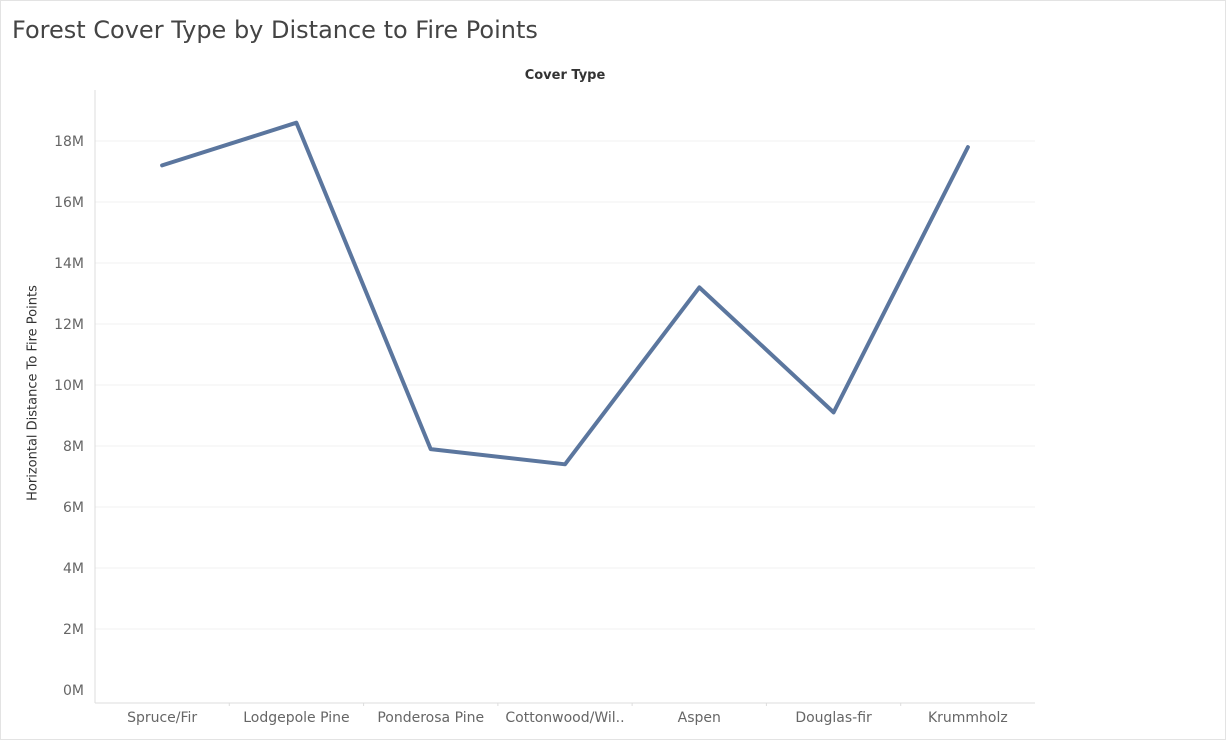 The image size is (1226, 740). Describe the element at coordinates (73, 569) in the screenshot. I see `y-tick-label: 4M` at that location.